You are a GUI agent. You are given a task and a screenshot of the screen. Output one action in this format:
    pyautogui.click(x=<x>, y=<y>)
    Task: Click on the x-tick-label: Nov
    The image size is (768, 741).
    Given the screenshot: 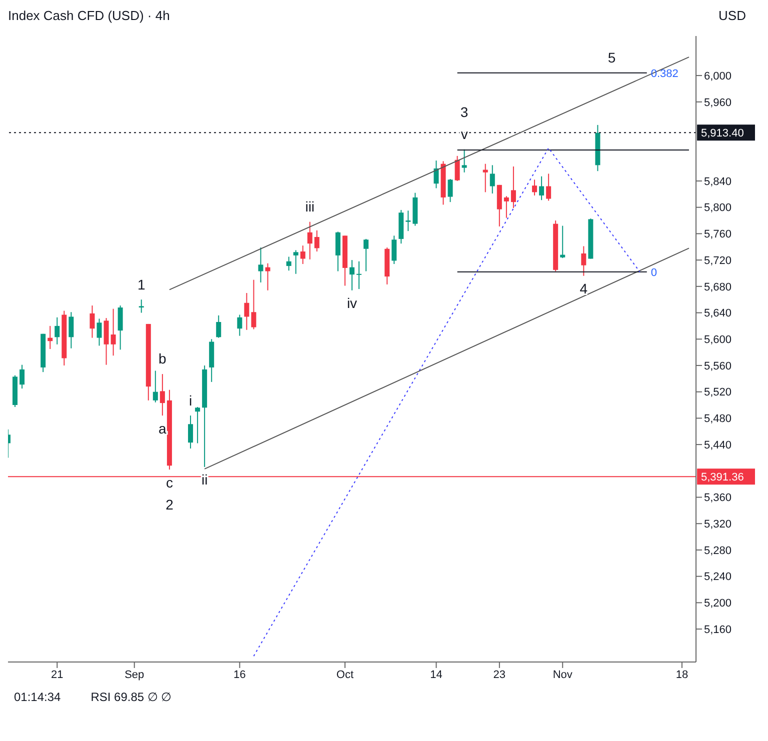 What is the action you would take?
    pyautogui.click(x=562, y=674)
    